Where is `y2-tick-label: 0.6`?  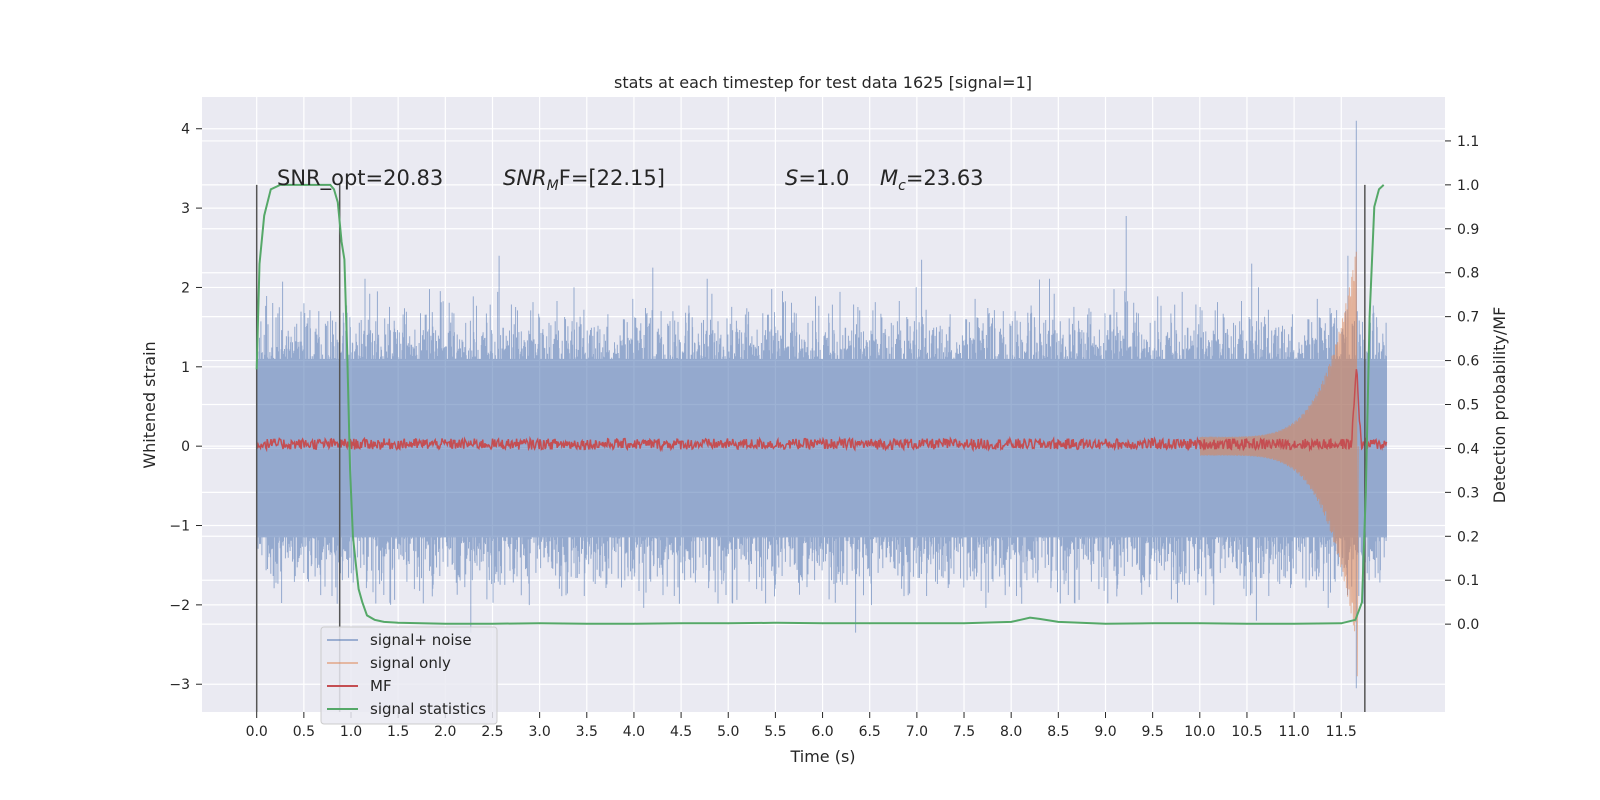
y2-tick-label: 0.6 is located at coordinates (1468, 362).